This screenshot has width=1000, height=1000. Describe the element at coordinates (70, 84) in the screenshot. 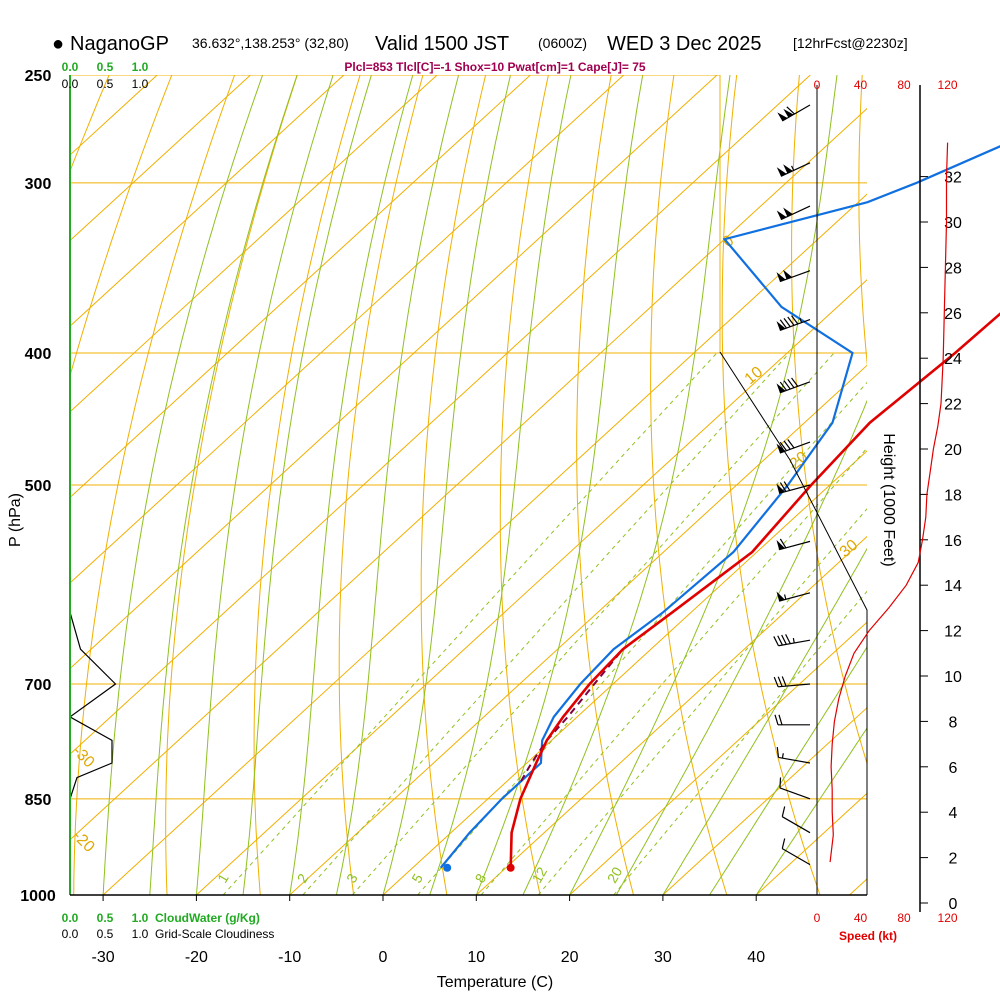

I see `cloudiness-tick-top: 0.0` at that location.